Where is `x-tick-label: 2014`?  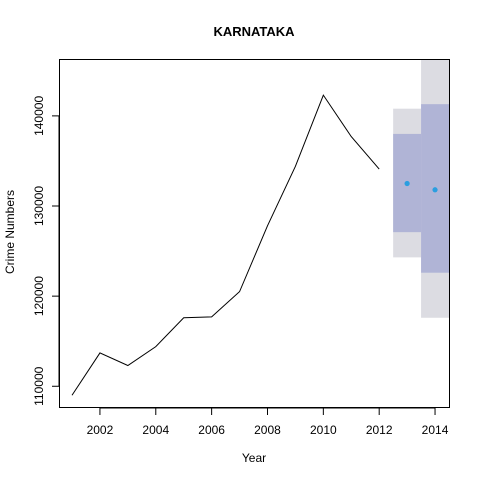
x-tick-label: 2014 is located at coordinates (435, 430).